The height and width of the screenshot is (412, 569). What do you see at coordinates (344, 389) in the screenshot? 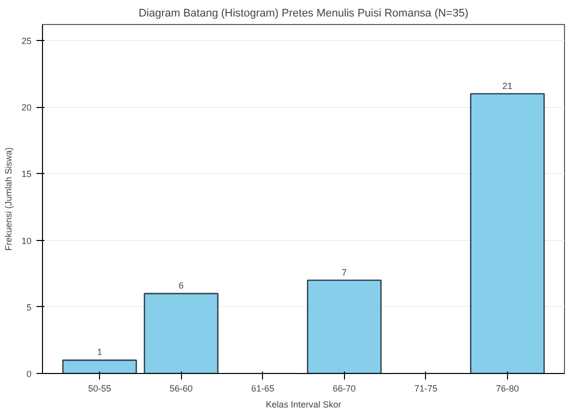
I see `x-tick-label: 66-70` at bounding box center [344, 389].